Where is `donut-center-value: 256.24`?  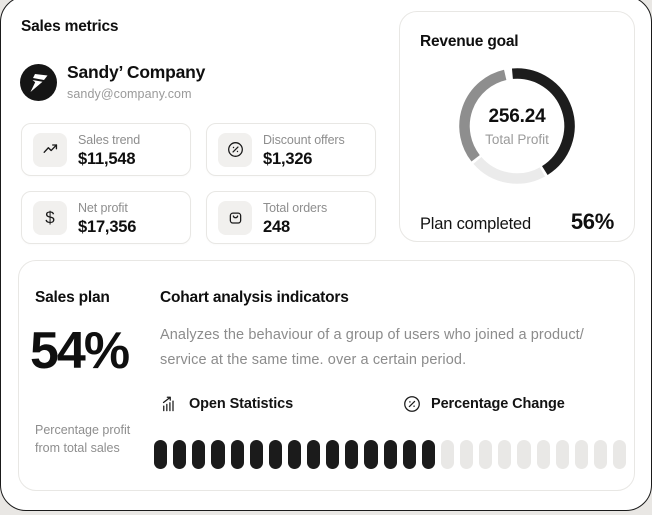 donut-center-value: 256.24 is located at coordinates (517, 116).